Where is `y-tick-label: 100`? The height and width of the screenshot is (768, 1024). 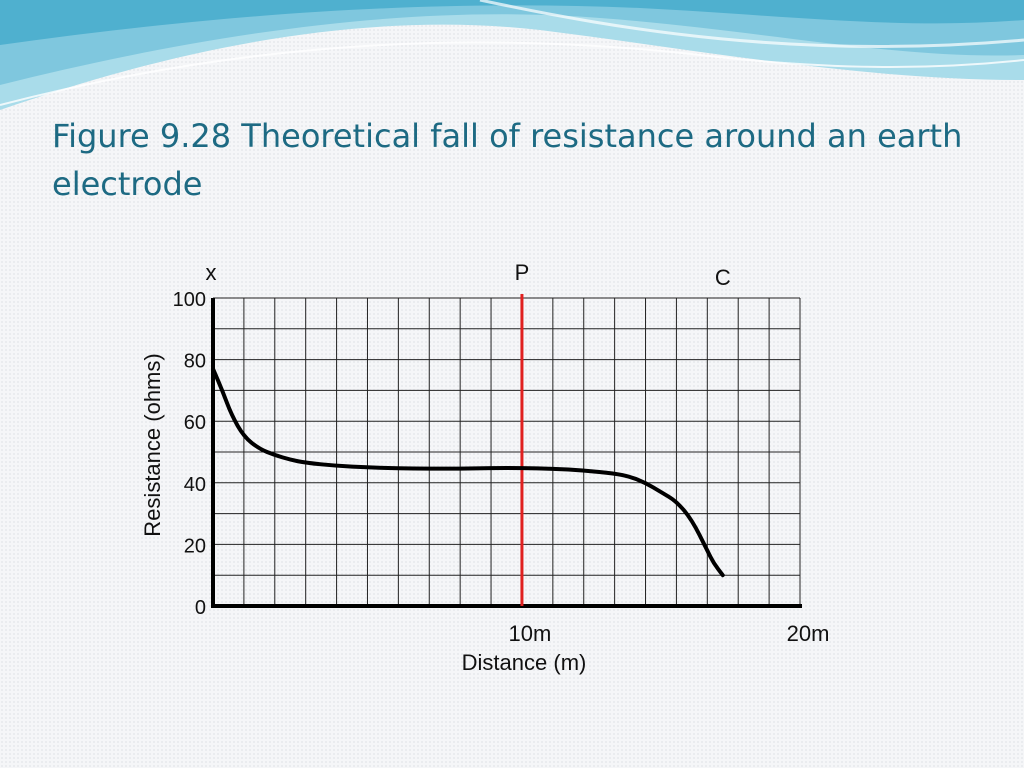
y-tick-label: 100 is located at coordinates (189, 300).